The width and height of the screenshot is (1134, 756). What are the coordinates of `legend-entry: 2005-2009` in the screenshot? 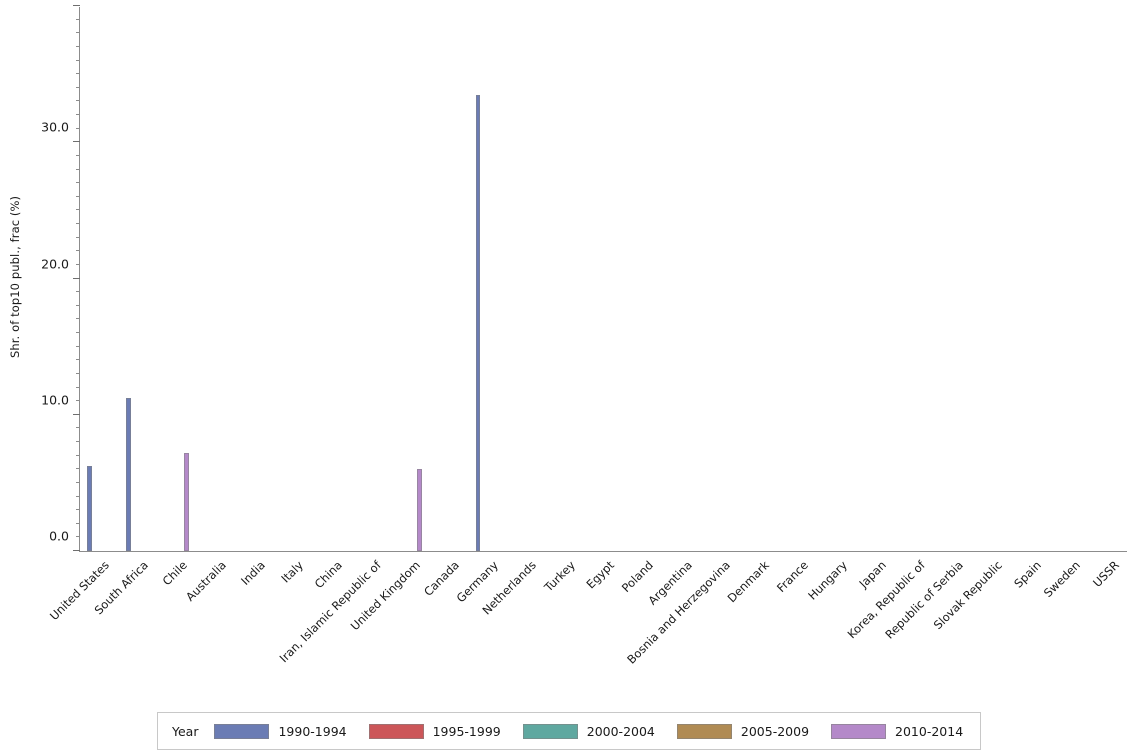 It's located at (743, 731).